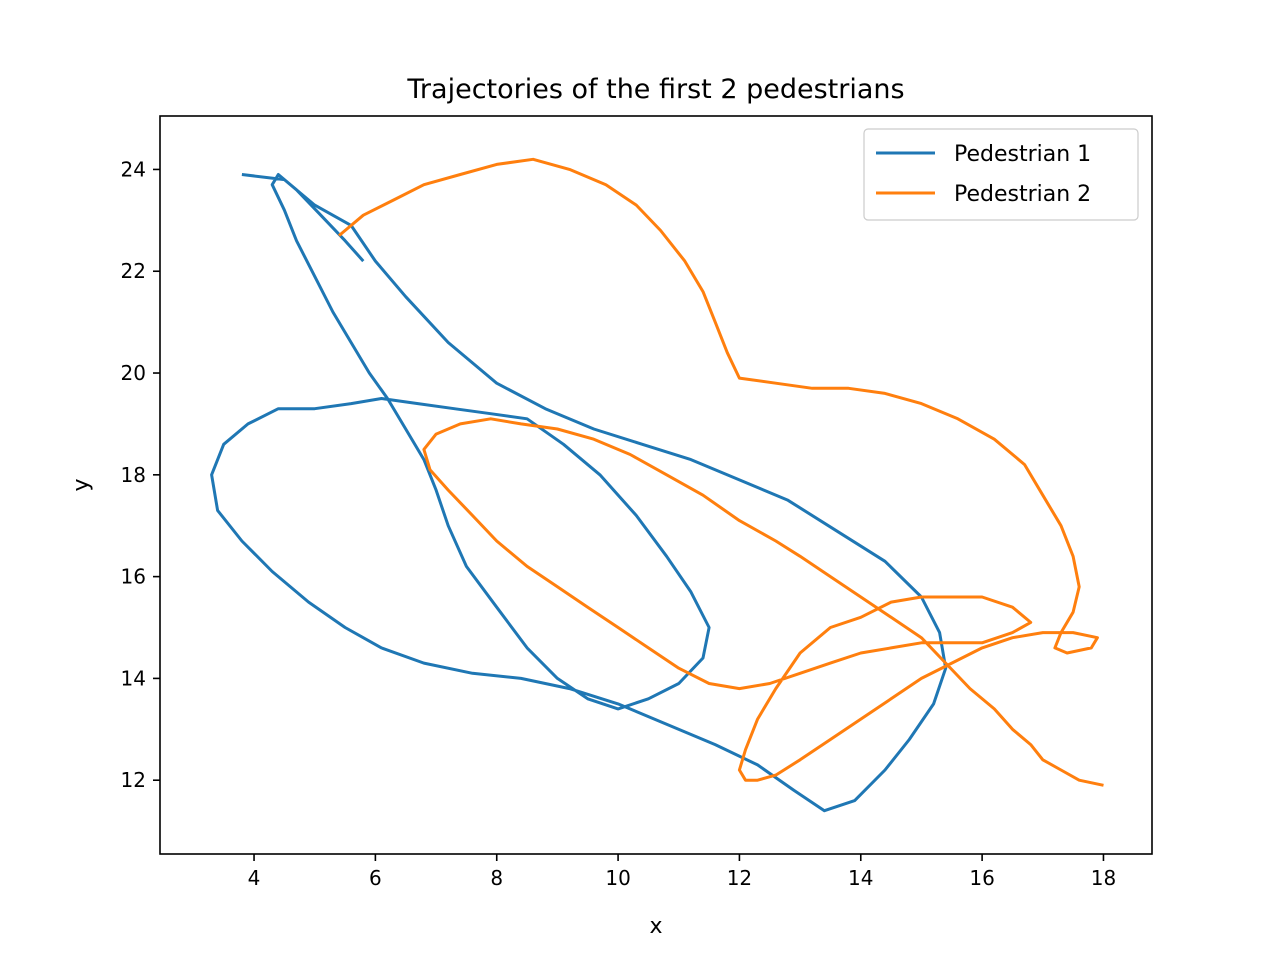  I want to click on x-axis-label: x, so click(655, 926).